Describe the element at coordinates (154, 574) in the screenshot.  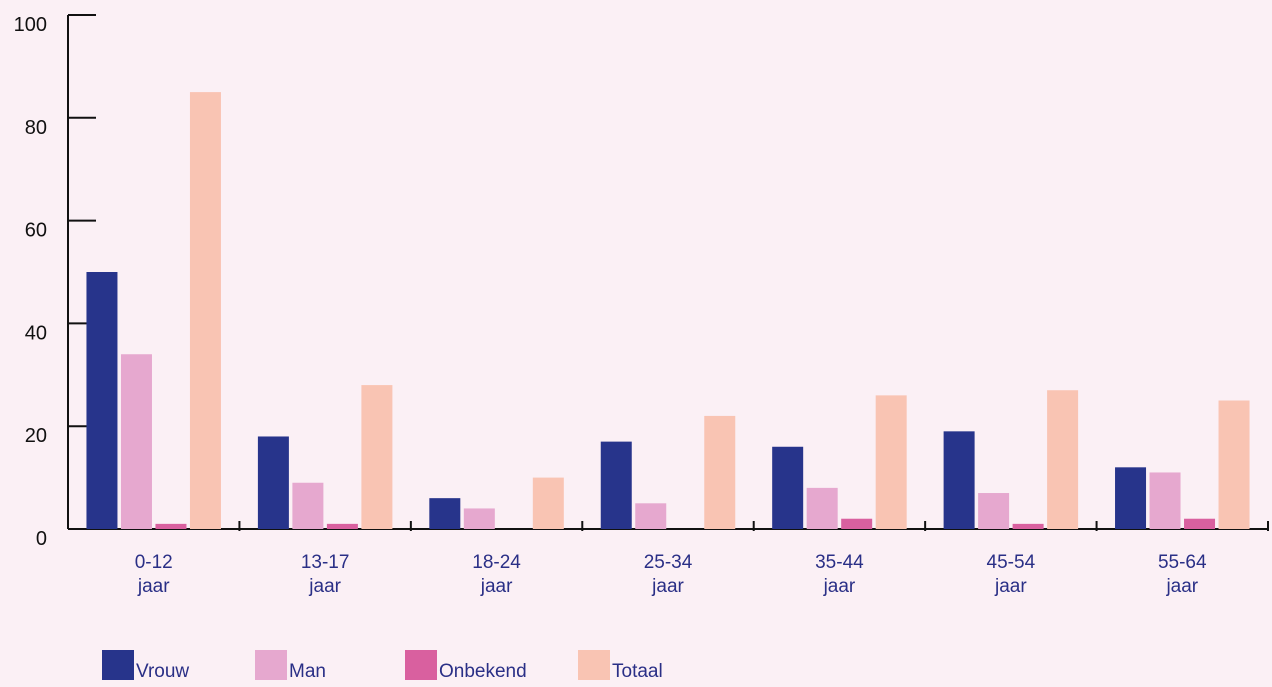
I see `x-tick-label: 0-12 jaar` at that location.